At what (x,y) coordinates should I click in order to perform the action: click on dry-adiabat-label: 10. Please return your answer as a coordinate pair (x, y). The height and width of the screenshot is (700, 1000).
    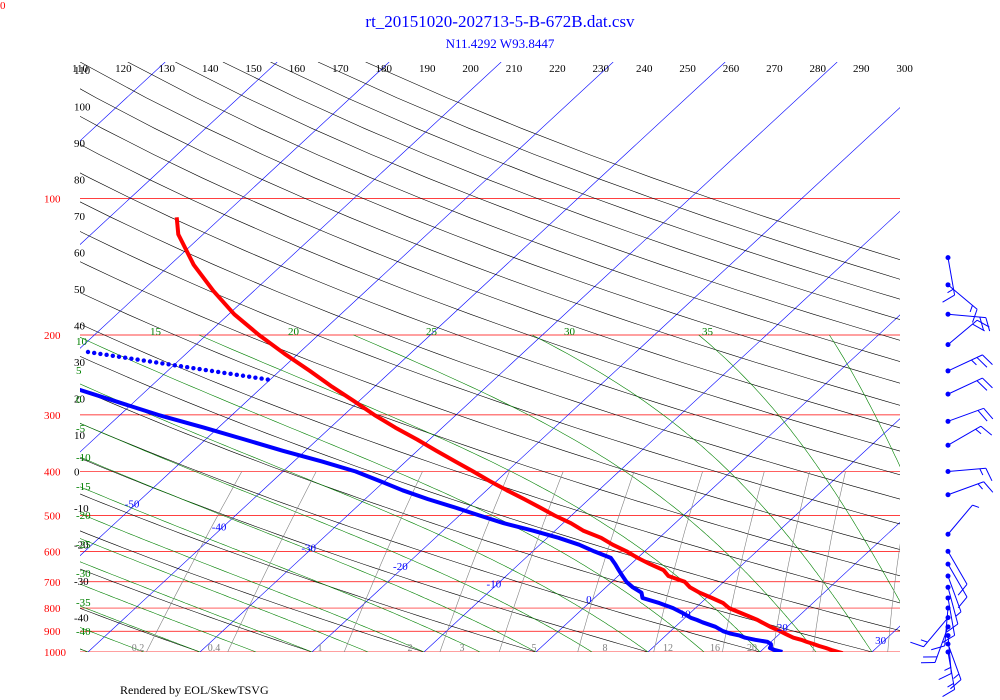
    Looking at the image, I should click on (80, 436).